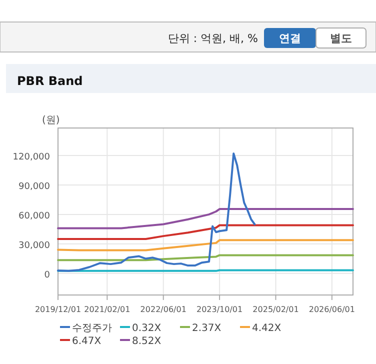 This screenshot has height=364, width=376. What do you see at coordinates (207, 328) in the screenshot?
I see `legend-label: 2.37X` at bounding box center [207, 328].